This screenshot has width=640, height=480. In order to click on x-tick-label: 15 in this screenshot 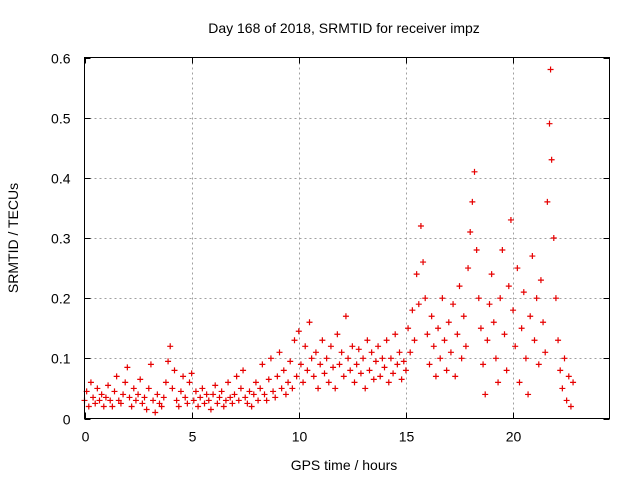, I will do `click(407, 437)`.